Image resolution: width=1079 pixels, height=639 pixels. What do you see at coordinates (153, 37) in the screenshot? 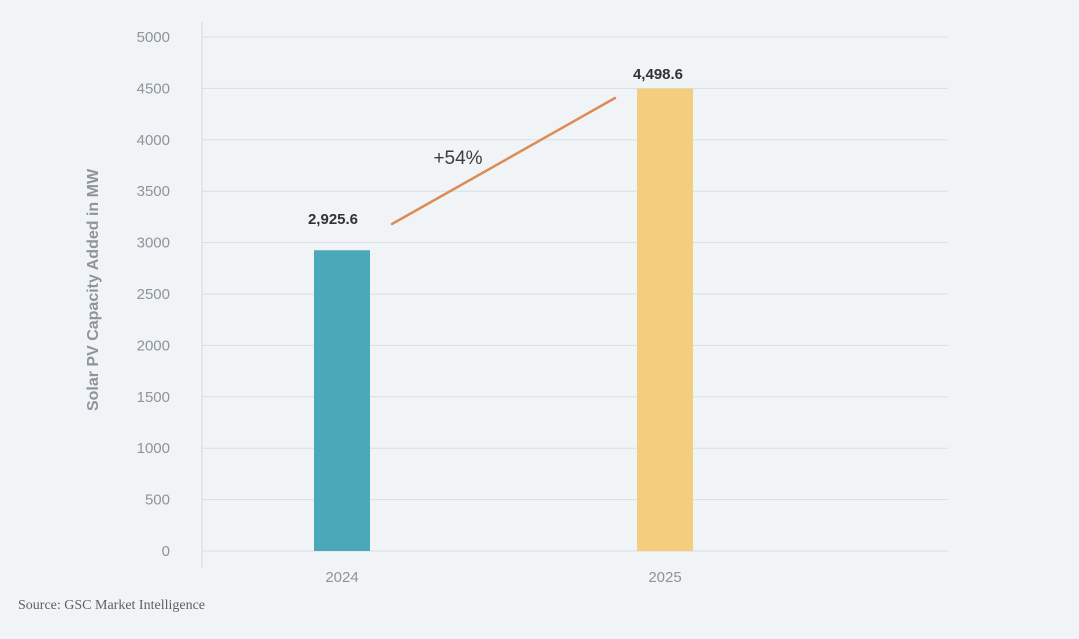
I see `y-tick-label: 5000` at bounding box center [153, 37].